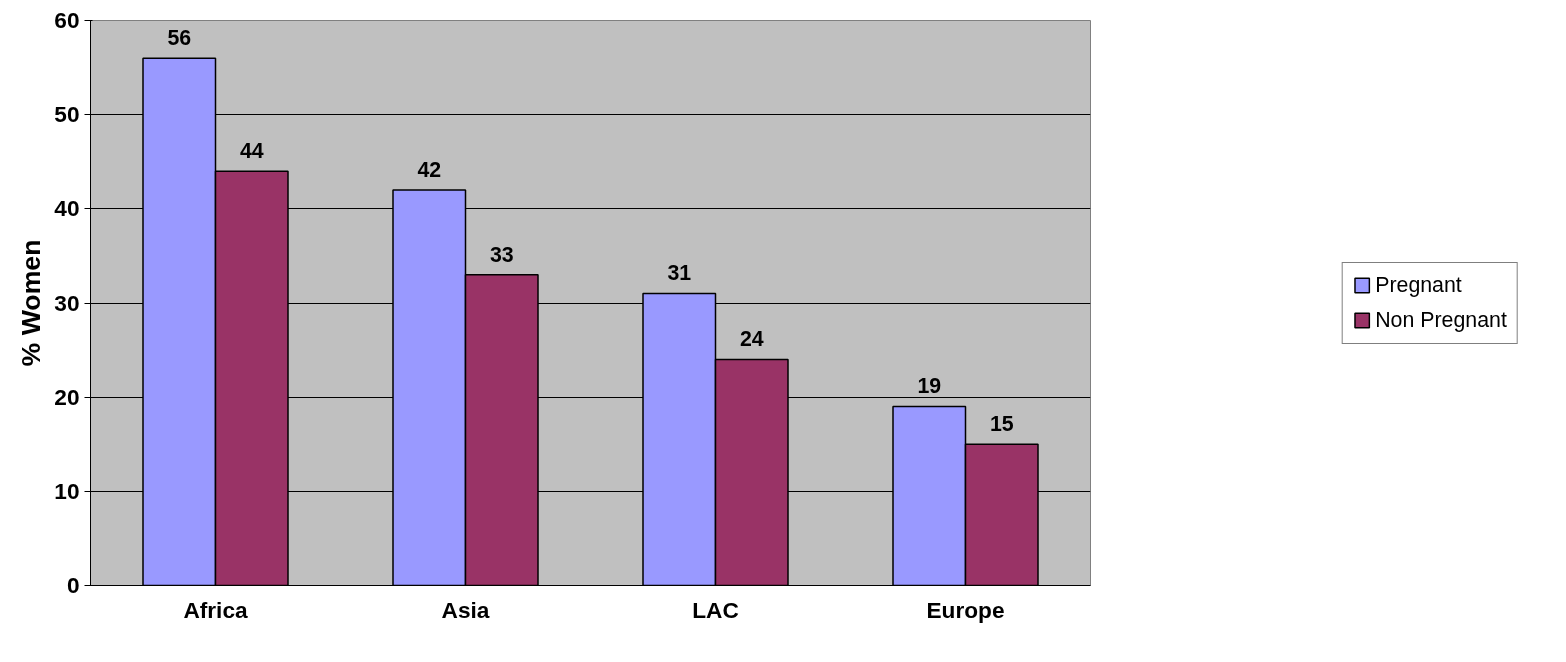  I want to click on x-tick-label: Europe, so click(965, 609).